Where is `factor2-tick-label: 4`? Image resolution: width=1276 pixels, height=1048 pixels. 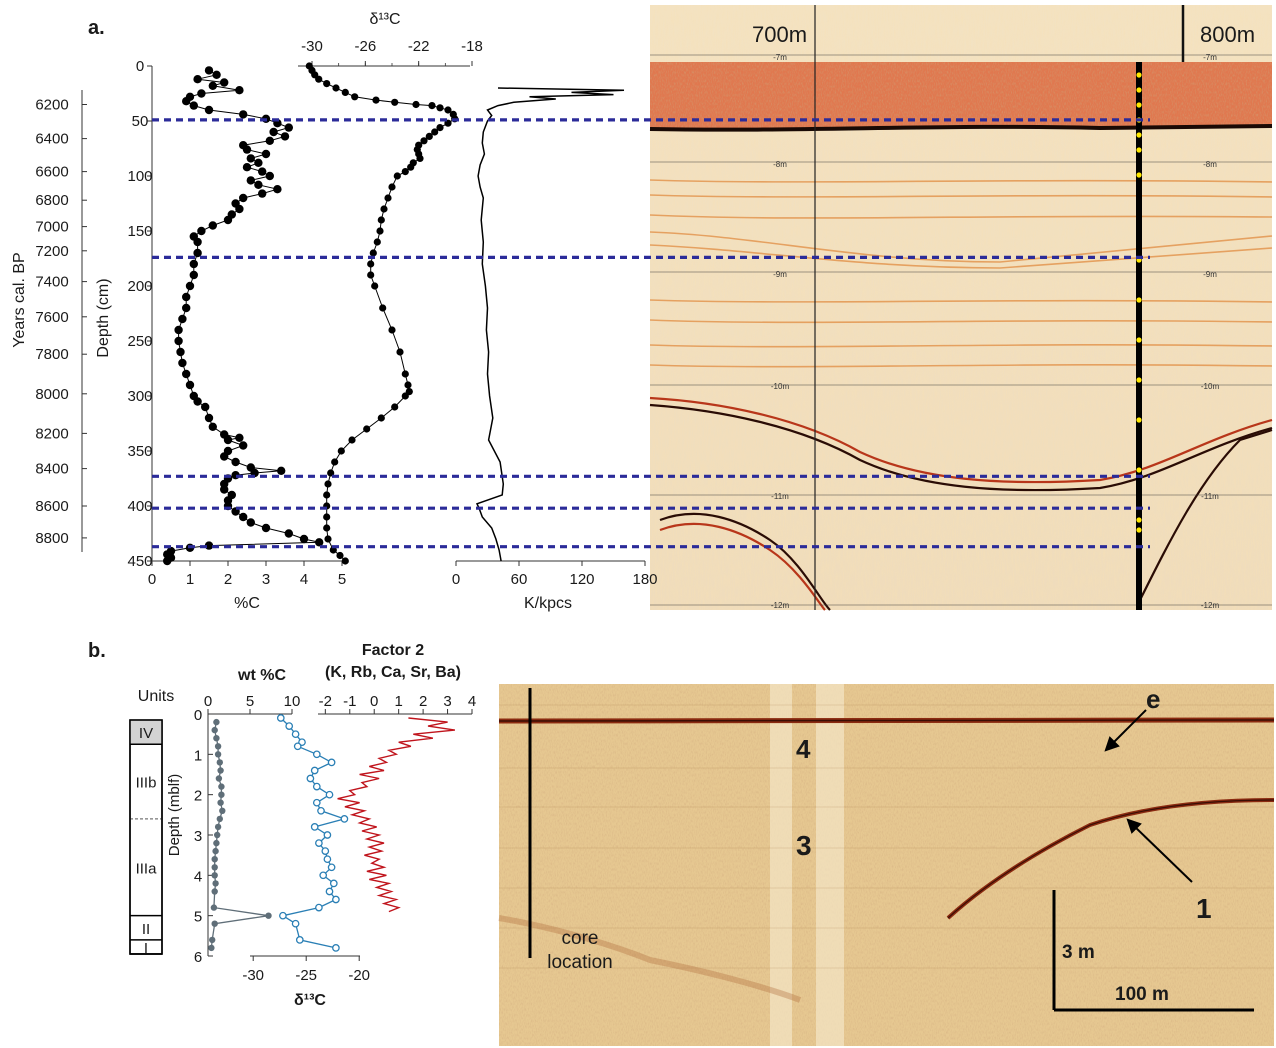 factor2-tick-label: 4 is located at coordinates (472, 701).